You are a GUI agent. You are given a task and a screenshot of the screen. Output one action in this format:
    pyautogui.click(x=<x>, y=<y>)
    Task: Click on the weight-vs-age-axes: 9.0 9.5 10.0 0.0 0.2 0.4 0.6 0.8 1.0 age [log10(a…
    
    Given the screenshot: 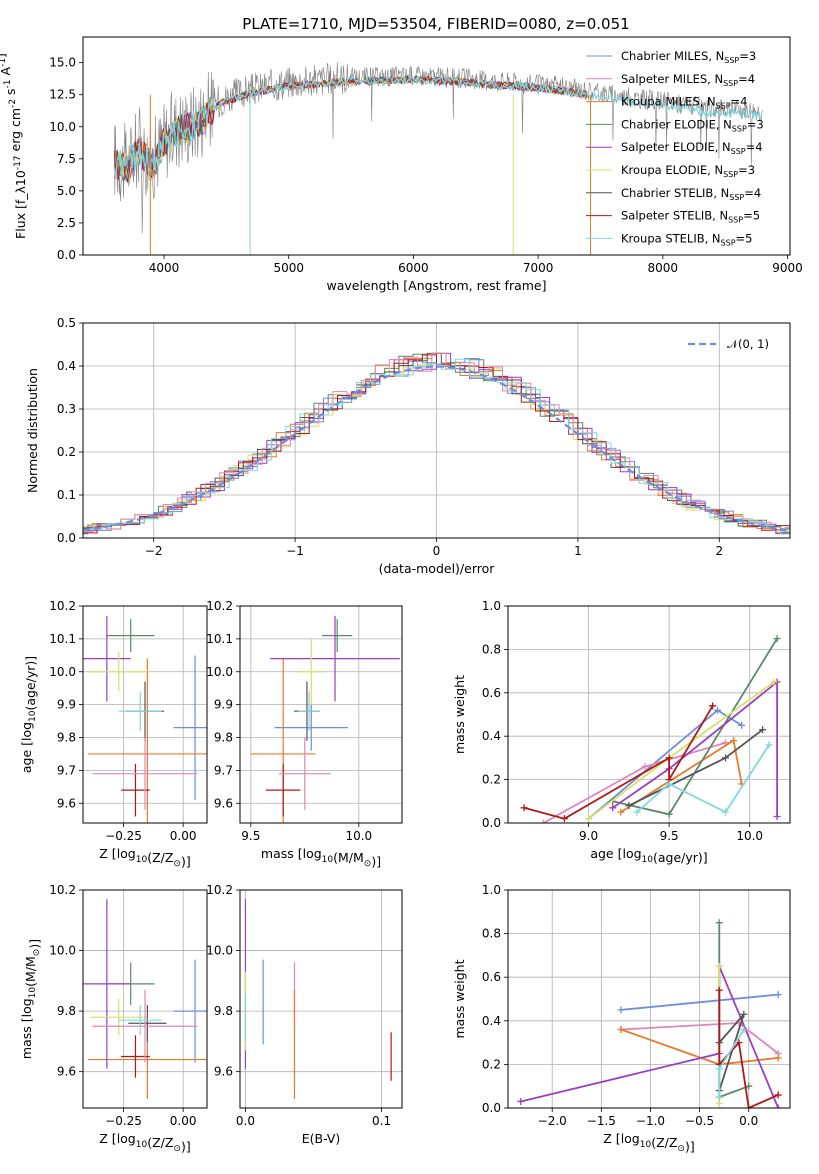 What is the action you would take?
    pyautogui.click(x=621, y=732)
    